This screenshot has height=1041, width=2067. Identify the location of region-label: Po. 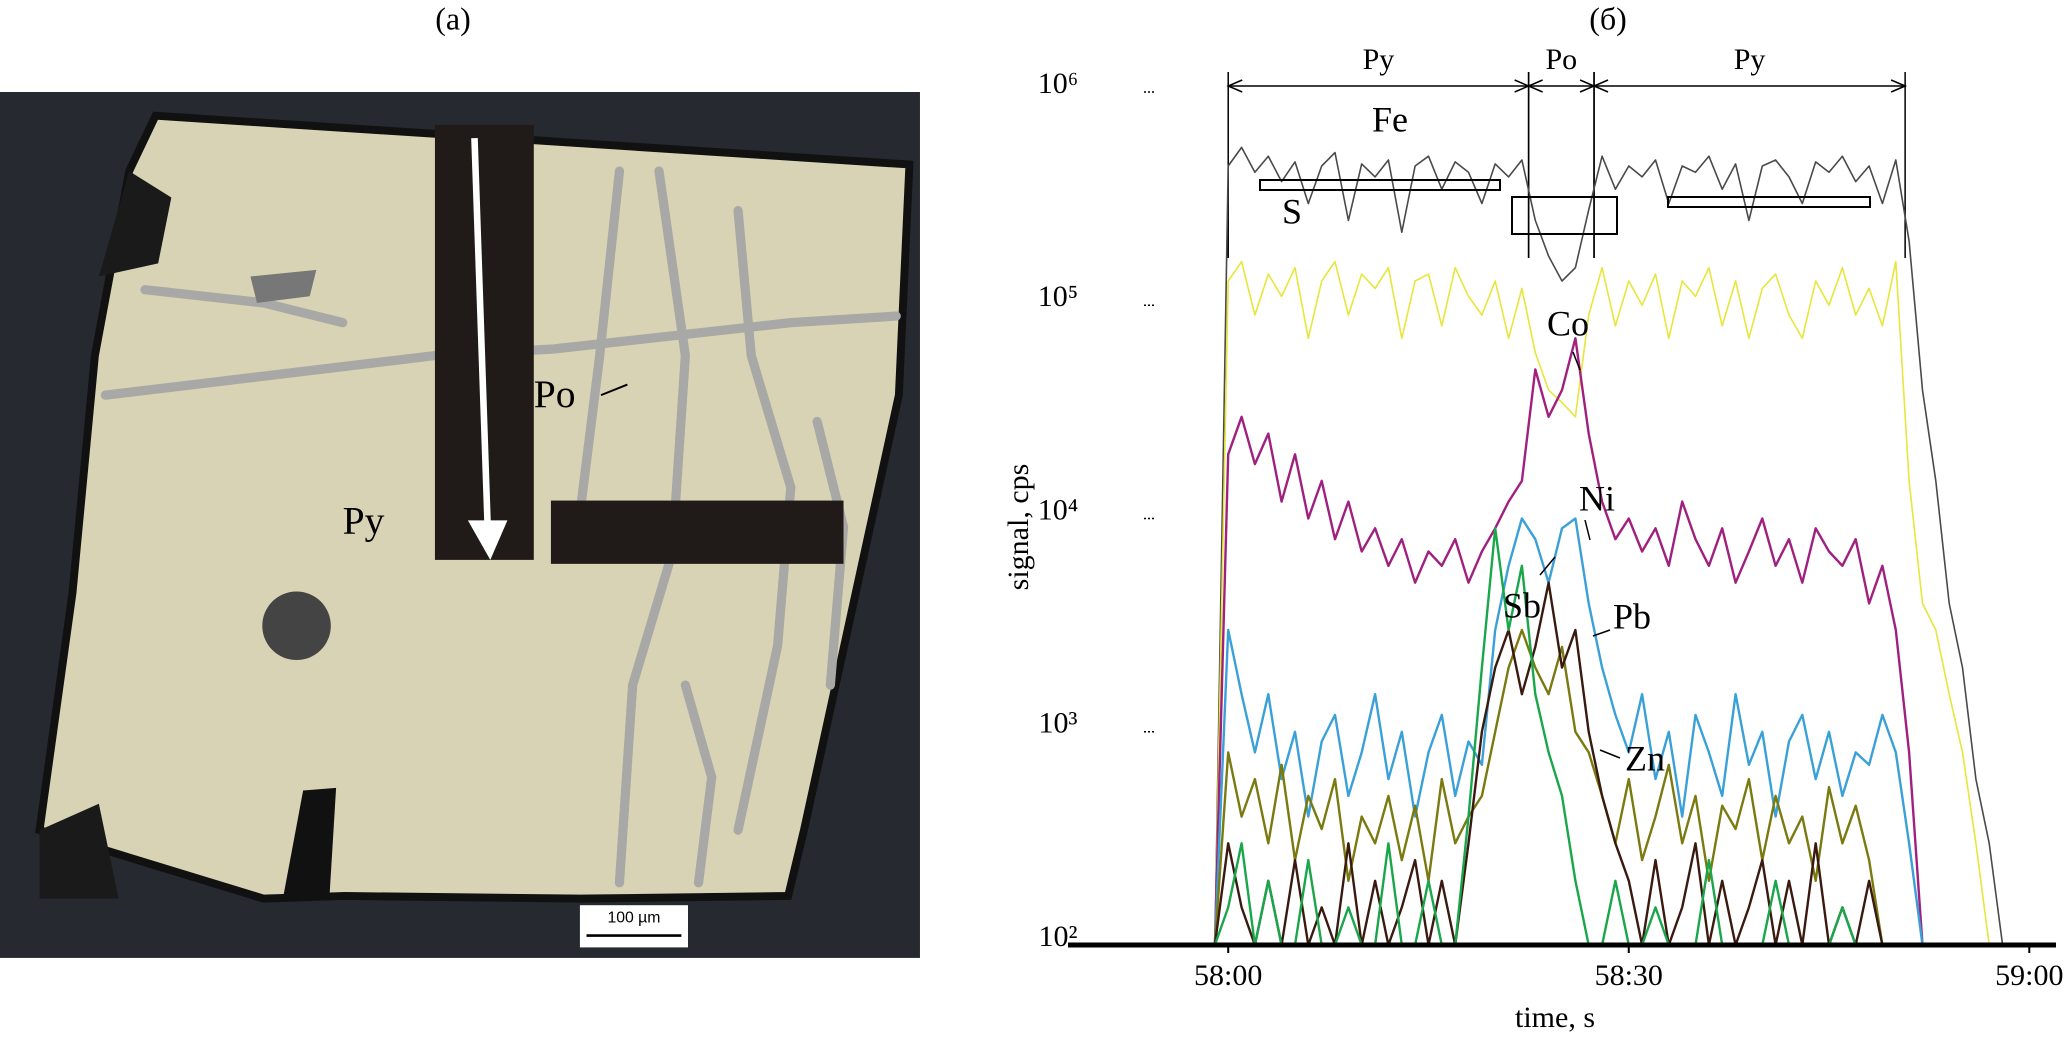
(1561, 59).